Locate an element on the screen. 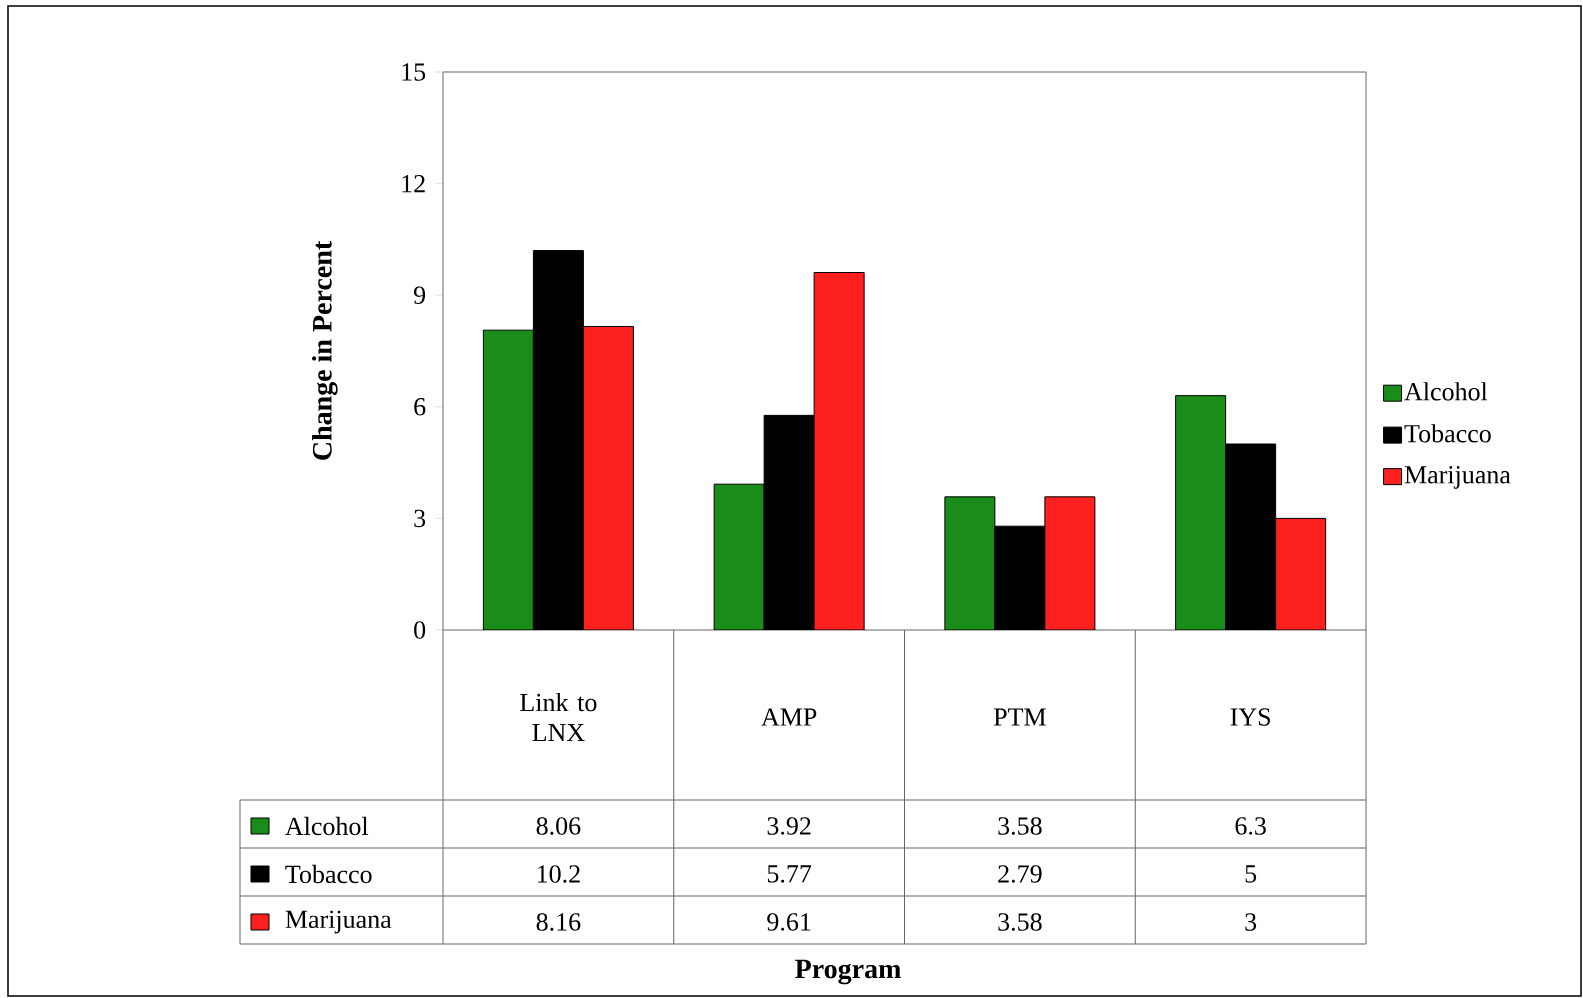 The height and width of the screenshot is (998, 1583). x-tick-label: Link to LNX is located at coordinates (558, 717).